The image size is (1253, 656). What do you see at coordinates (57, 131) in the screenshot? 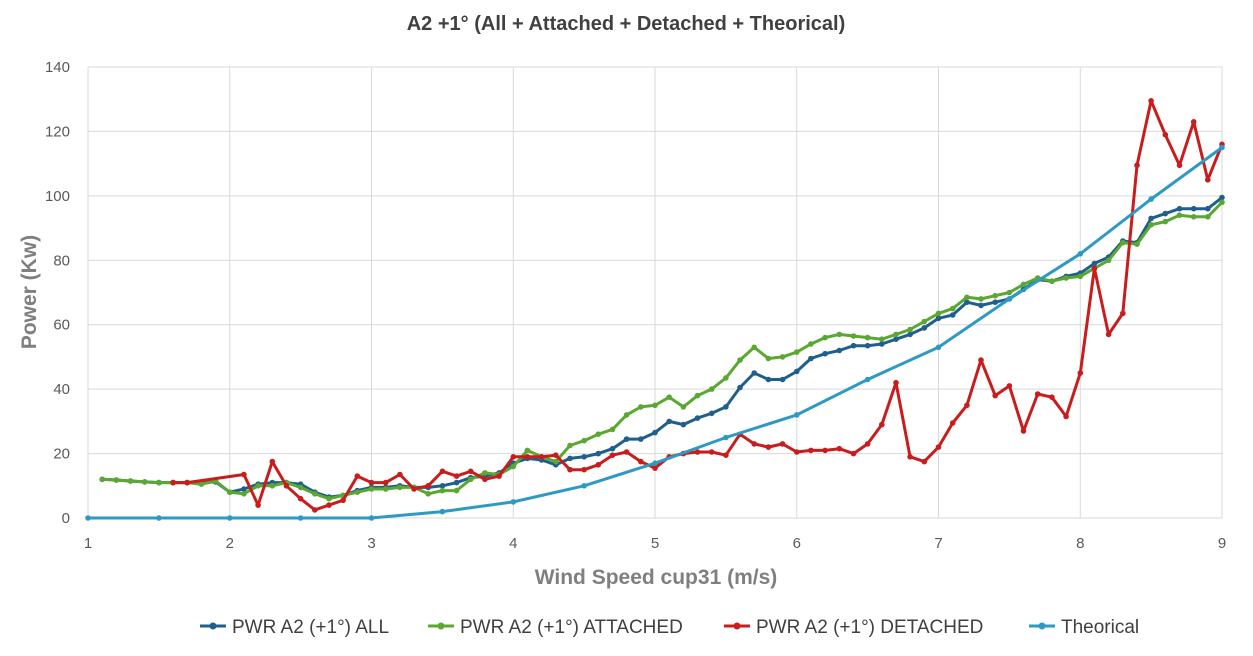
I see `y-tick-label: 120` at bounding box center [57, 131].